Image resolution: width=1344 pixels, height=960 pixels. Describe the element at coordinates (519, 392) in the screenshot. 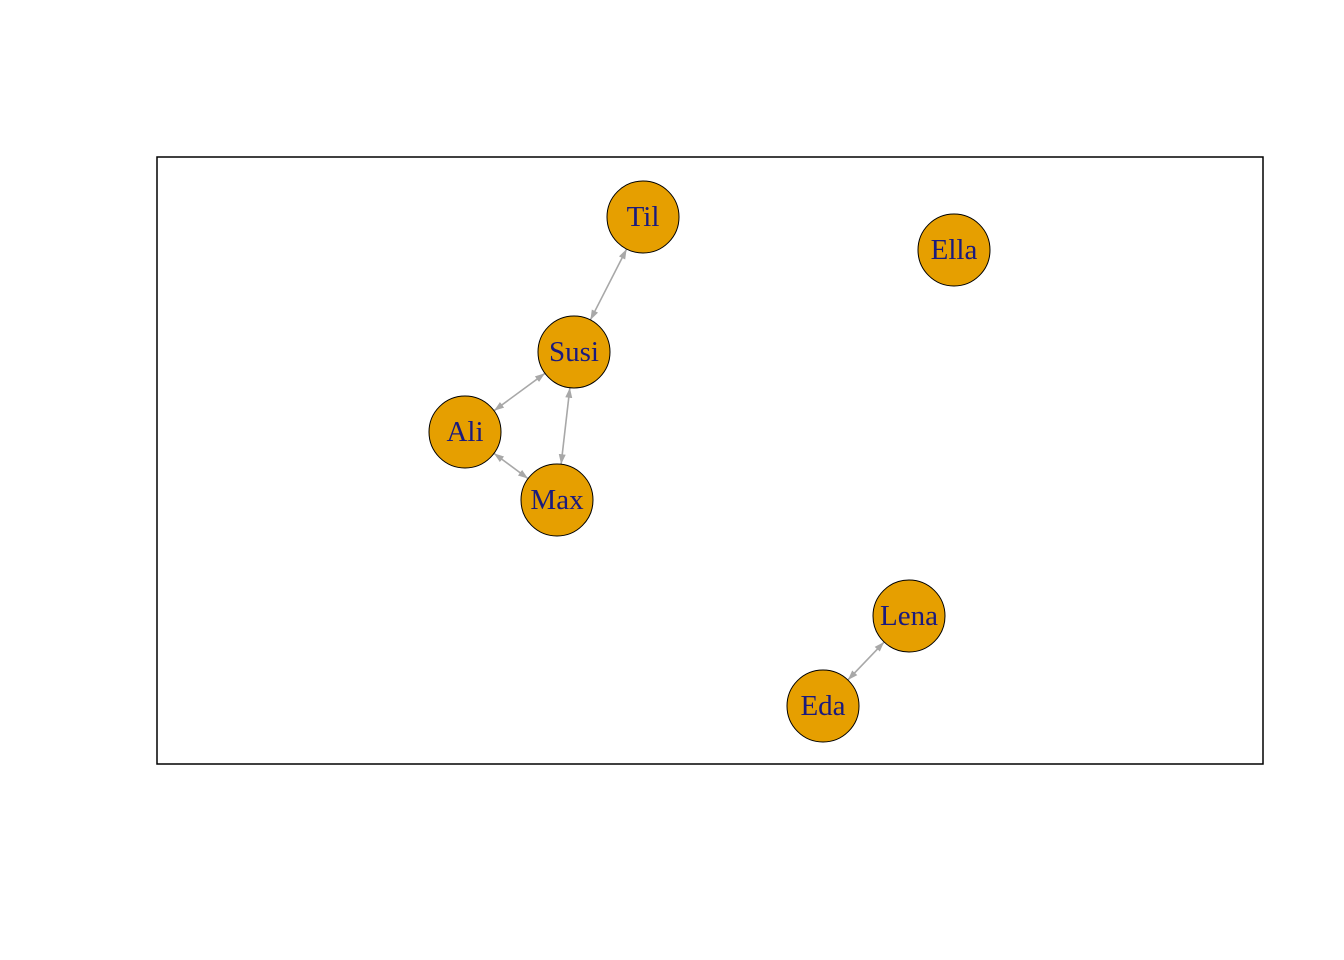

I see `edge-susi-ali` at that location.